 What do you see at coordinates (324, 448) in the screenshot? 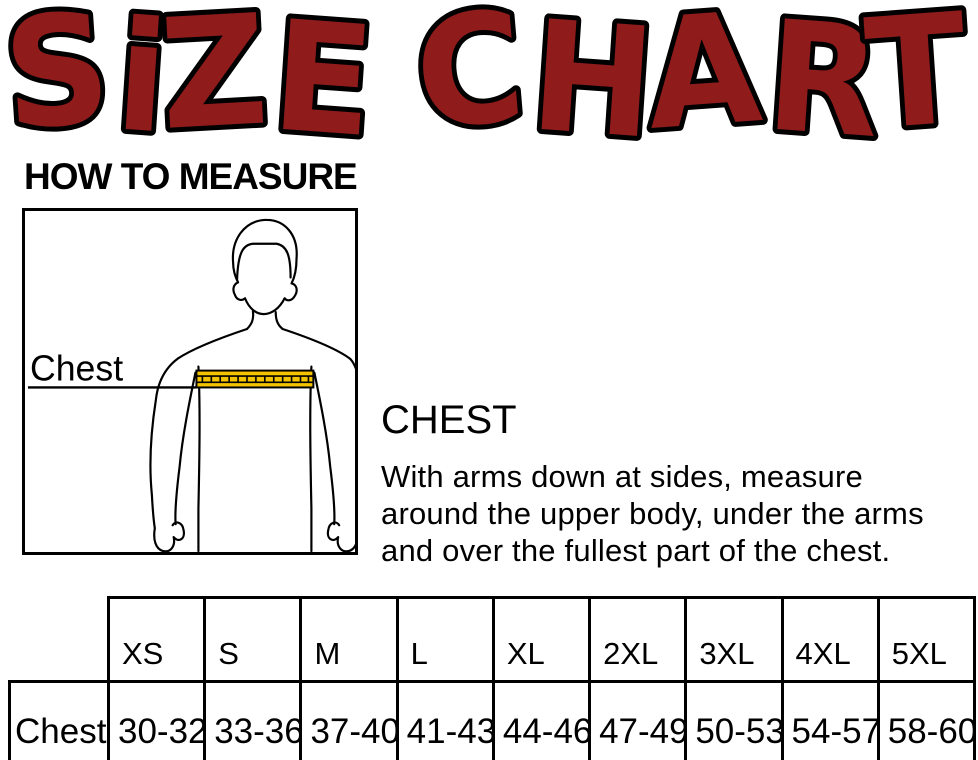
I see `right-inner-arm-line` at bounding box center [324, 448].